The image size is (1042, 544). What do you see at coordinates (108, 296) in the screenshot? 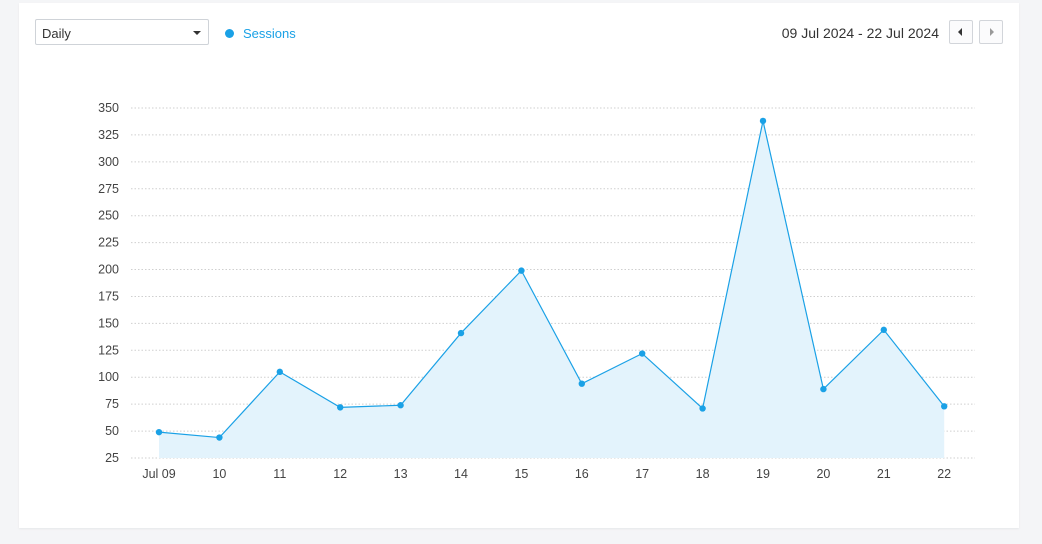
I see `y-tick-label: 175` at bounding box center [108, 296].